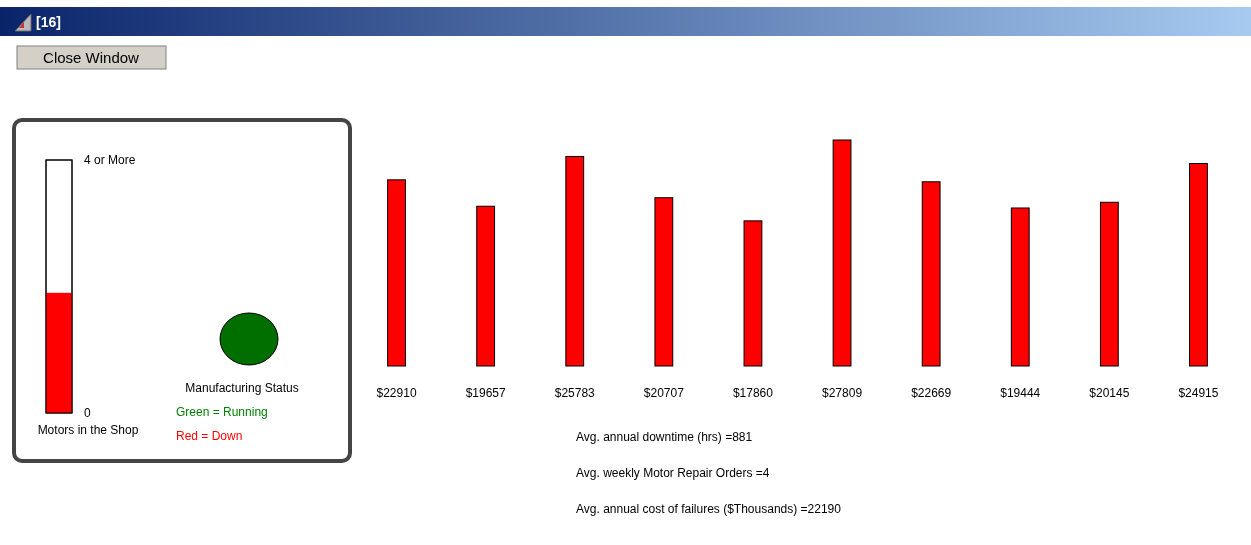 The width and height of the screenshot is (1251, 545). Describe the element at coordinates (709, 509) in the screenshot. I see `text: Avg. annual cost of failures ($Thousands) =22190` at that location.